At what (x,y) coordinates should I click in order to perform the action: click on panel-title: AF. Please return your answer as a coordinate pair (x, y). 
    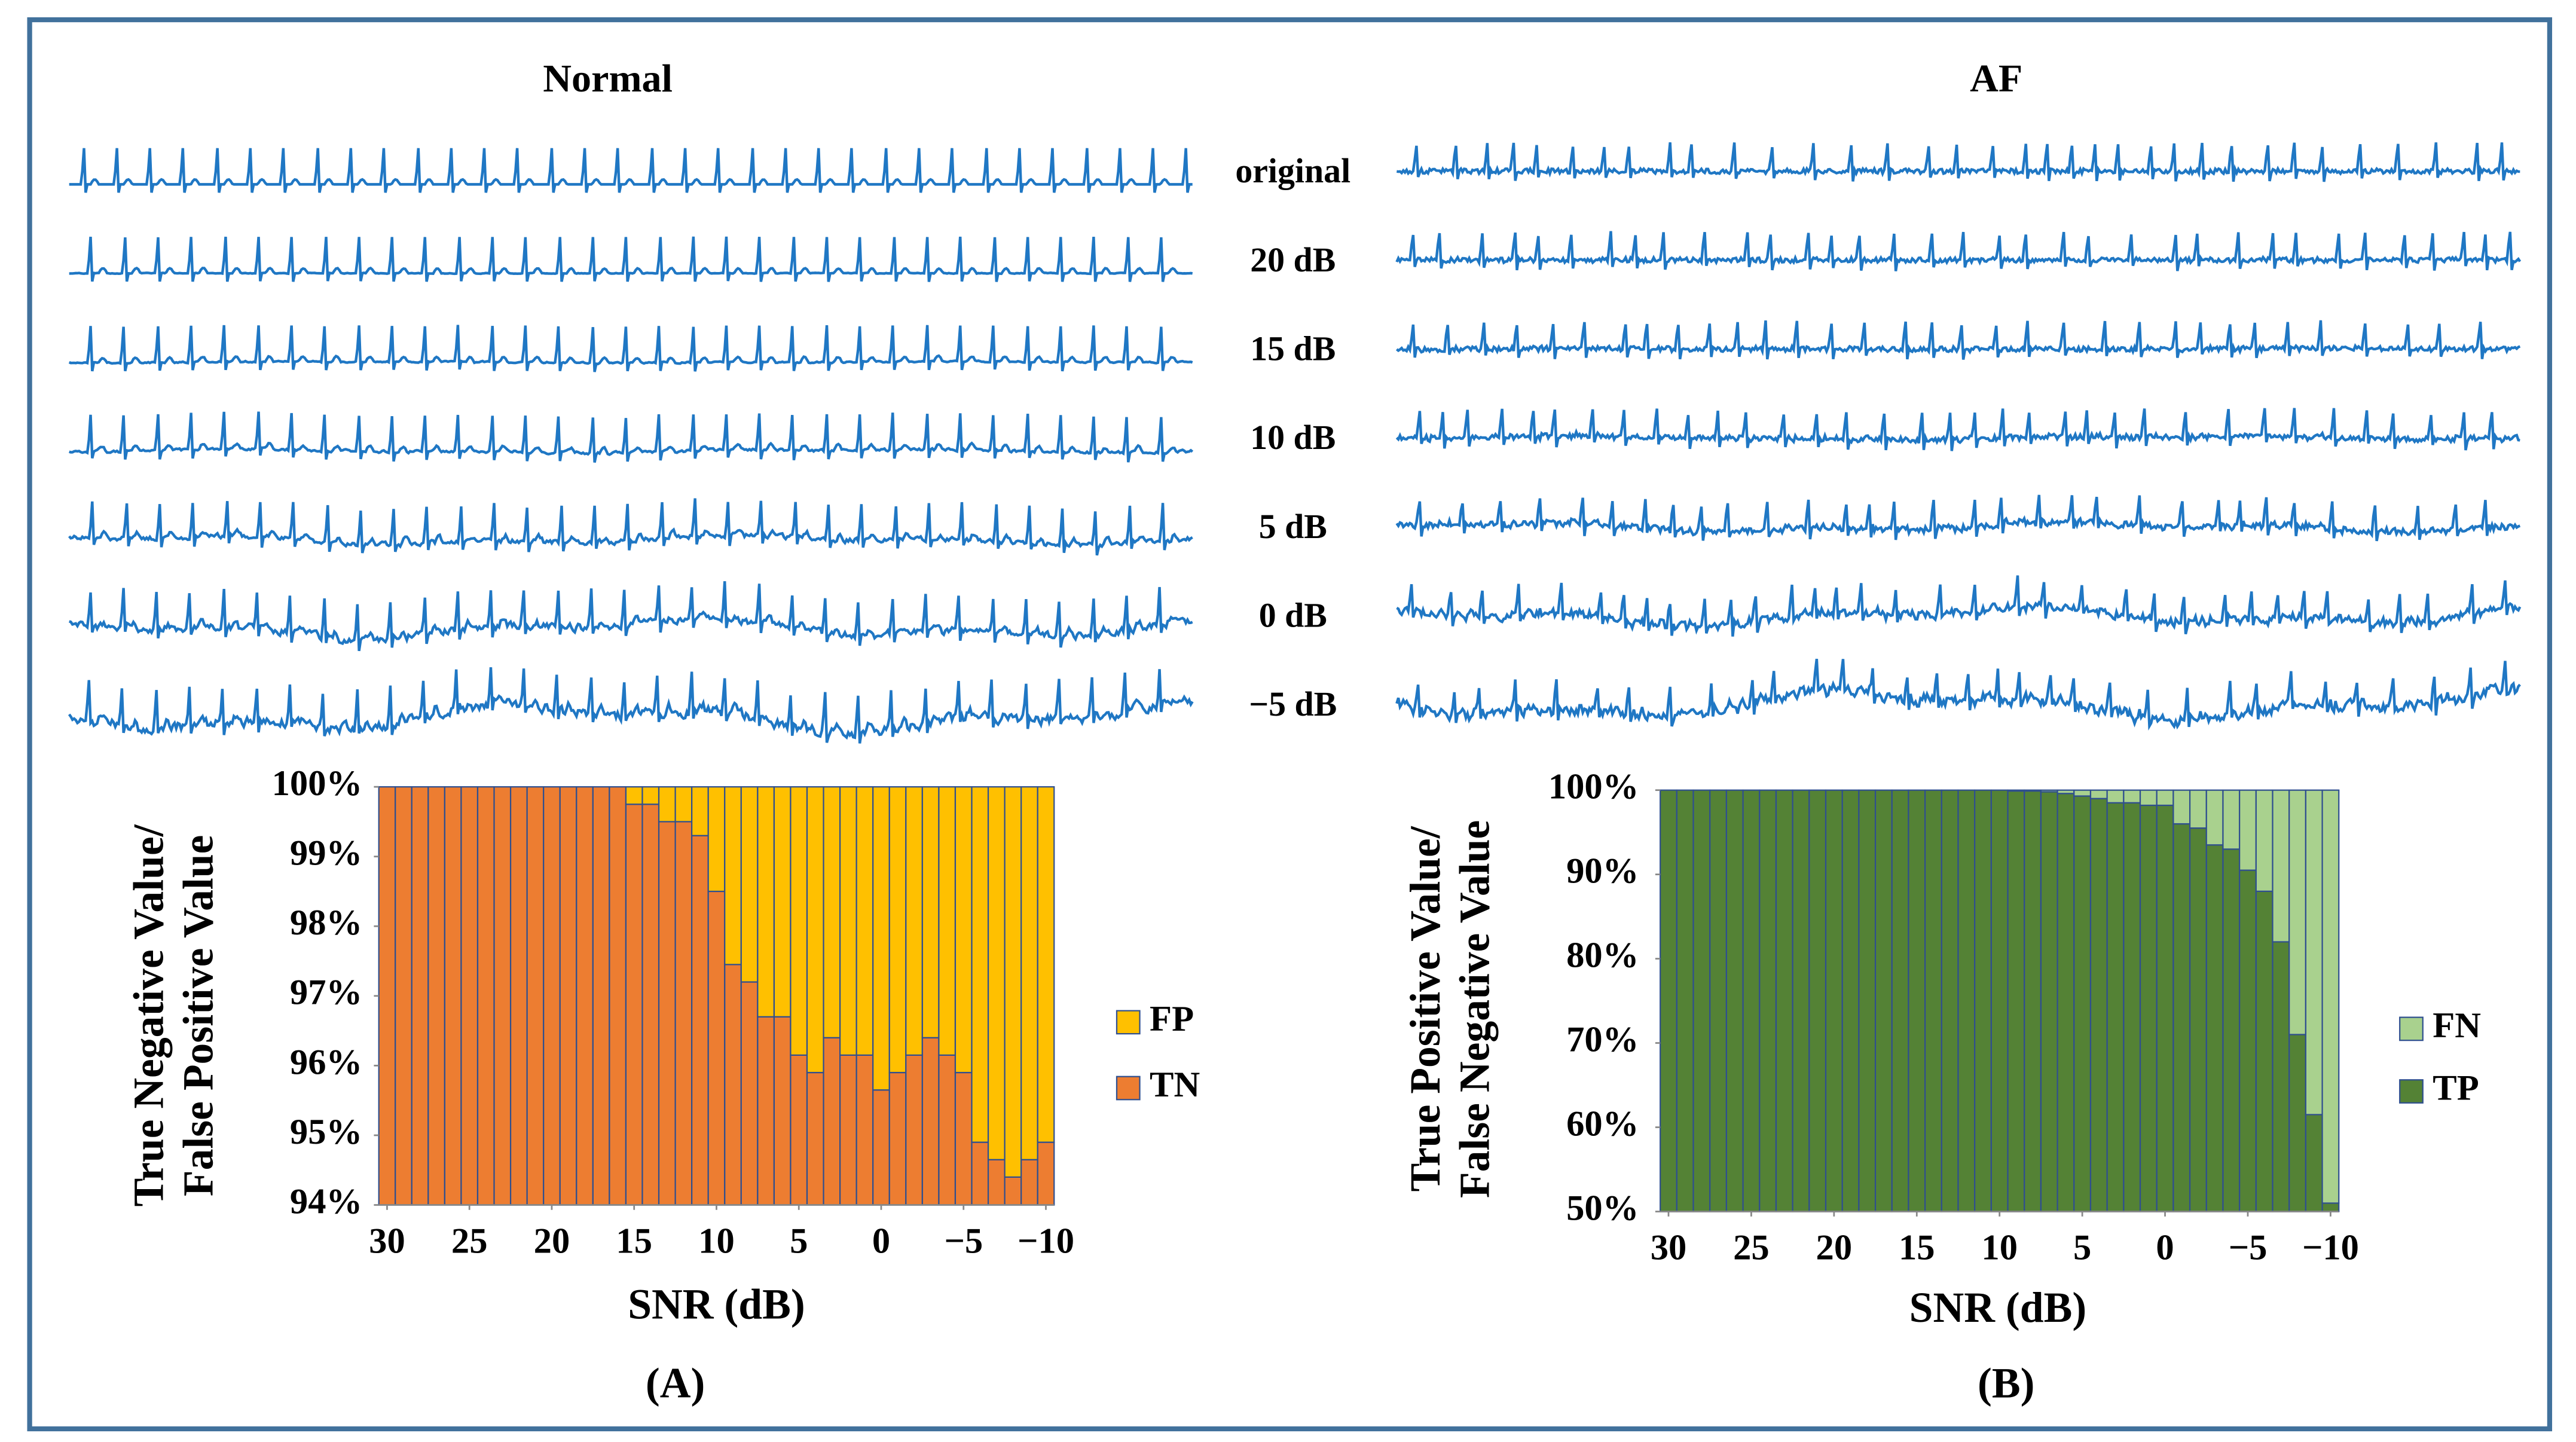
    Looking at the image, I should click on (1996, 78).